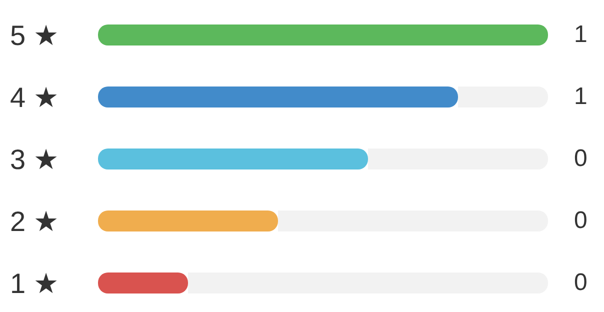 Image resolution: width=604 pixels, height=312 pixels. Describe the element at coordinates (34, 159) in the screenshot. I see `y-tick-label: 3 ★` at that location.